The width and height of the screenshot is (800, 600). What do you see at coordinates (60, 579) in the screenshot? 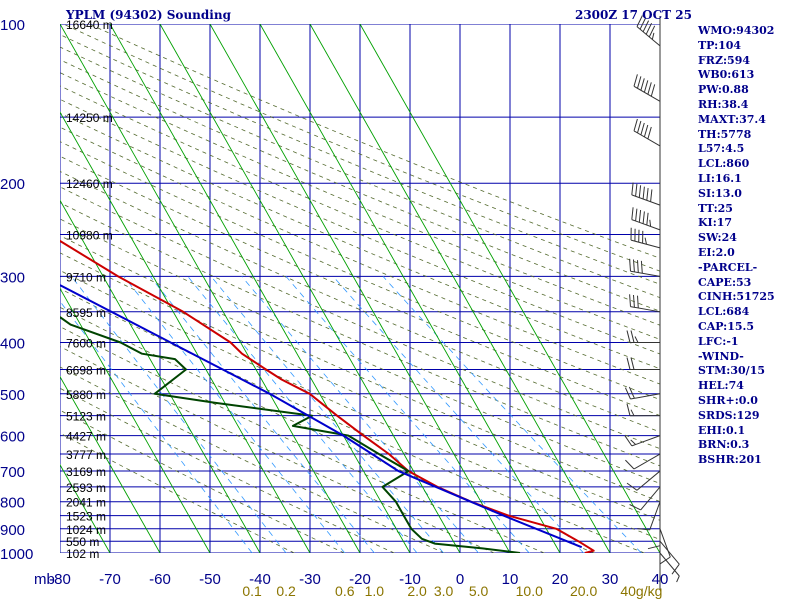
I see `x-tick-label: -80` at bounding box center [60, 579].